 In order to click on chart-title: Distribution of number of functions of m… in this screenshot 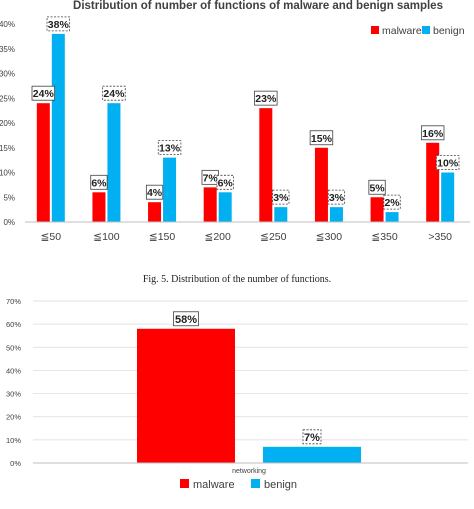, I will do `click(258, 6)`.